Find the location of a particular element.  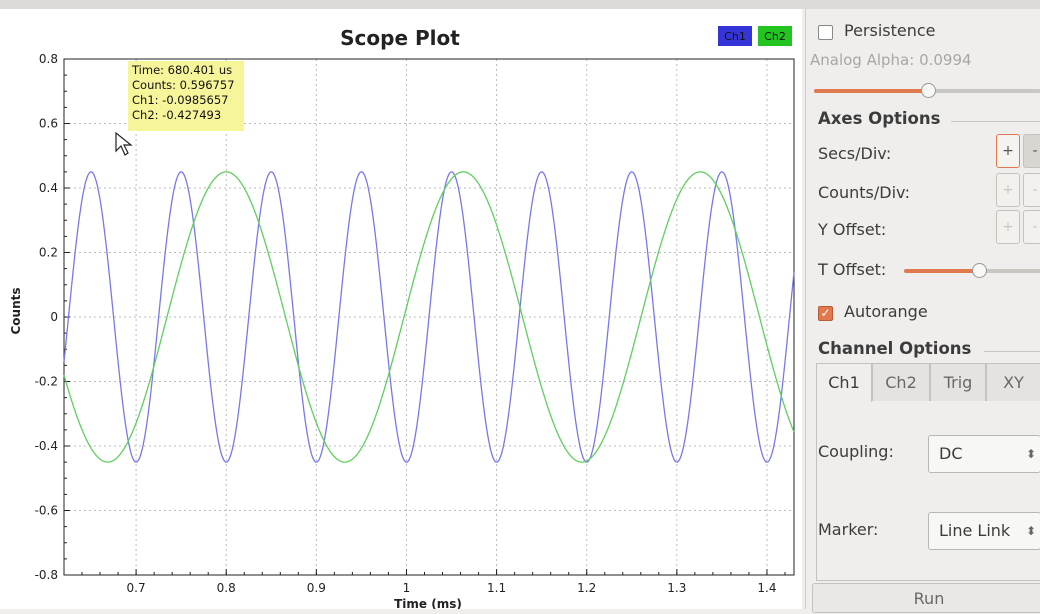

tab-trig: Trig is located at coordinates (958, 382).